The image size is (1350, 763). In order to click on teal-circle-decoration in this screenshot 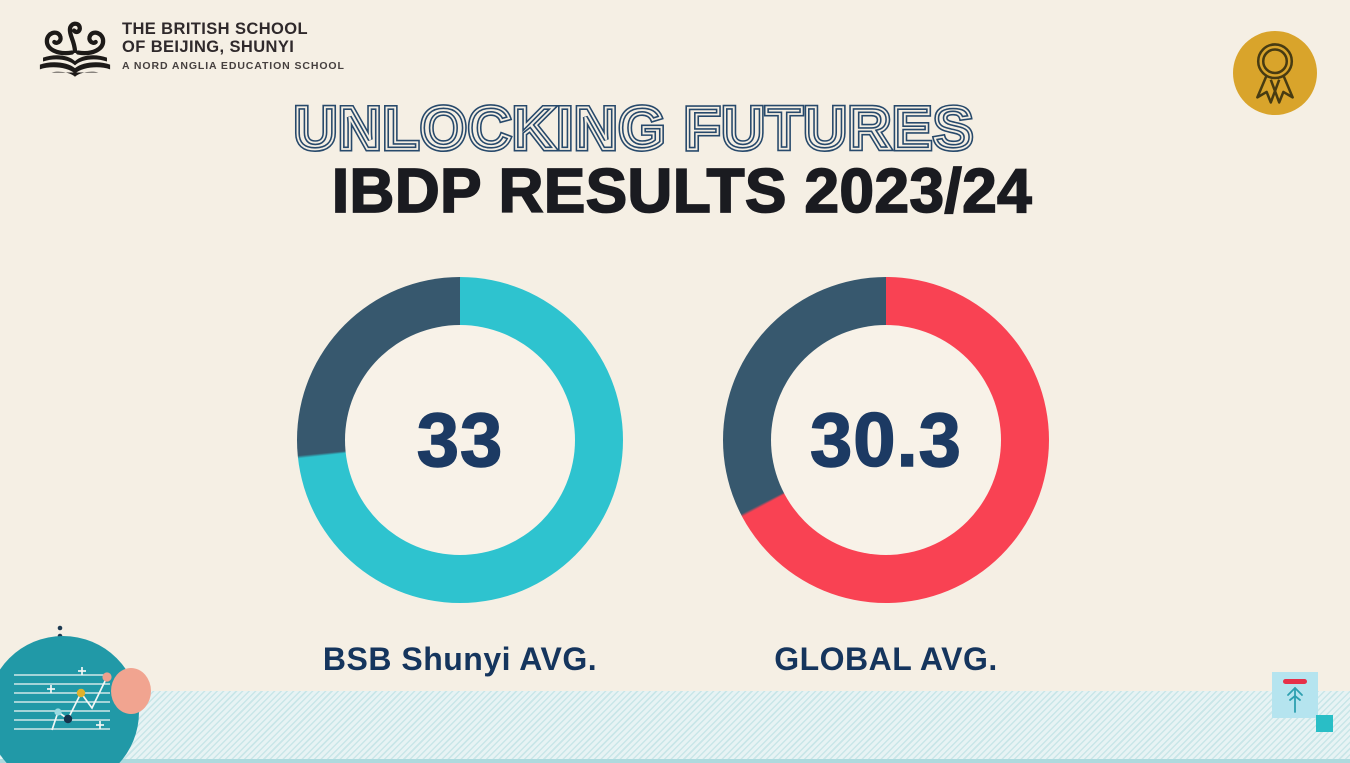, I will do `click(69, 699)`.